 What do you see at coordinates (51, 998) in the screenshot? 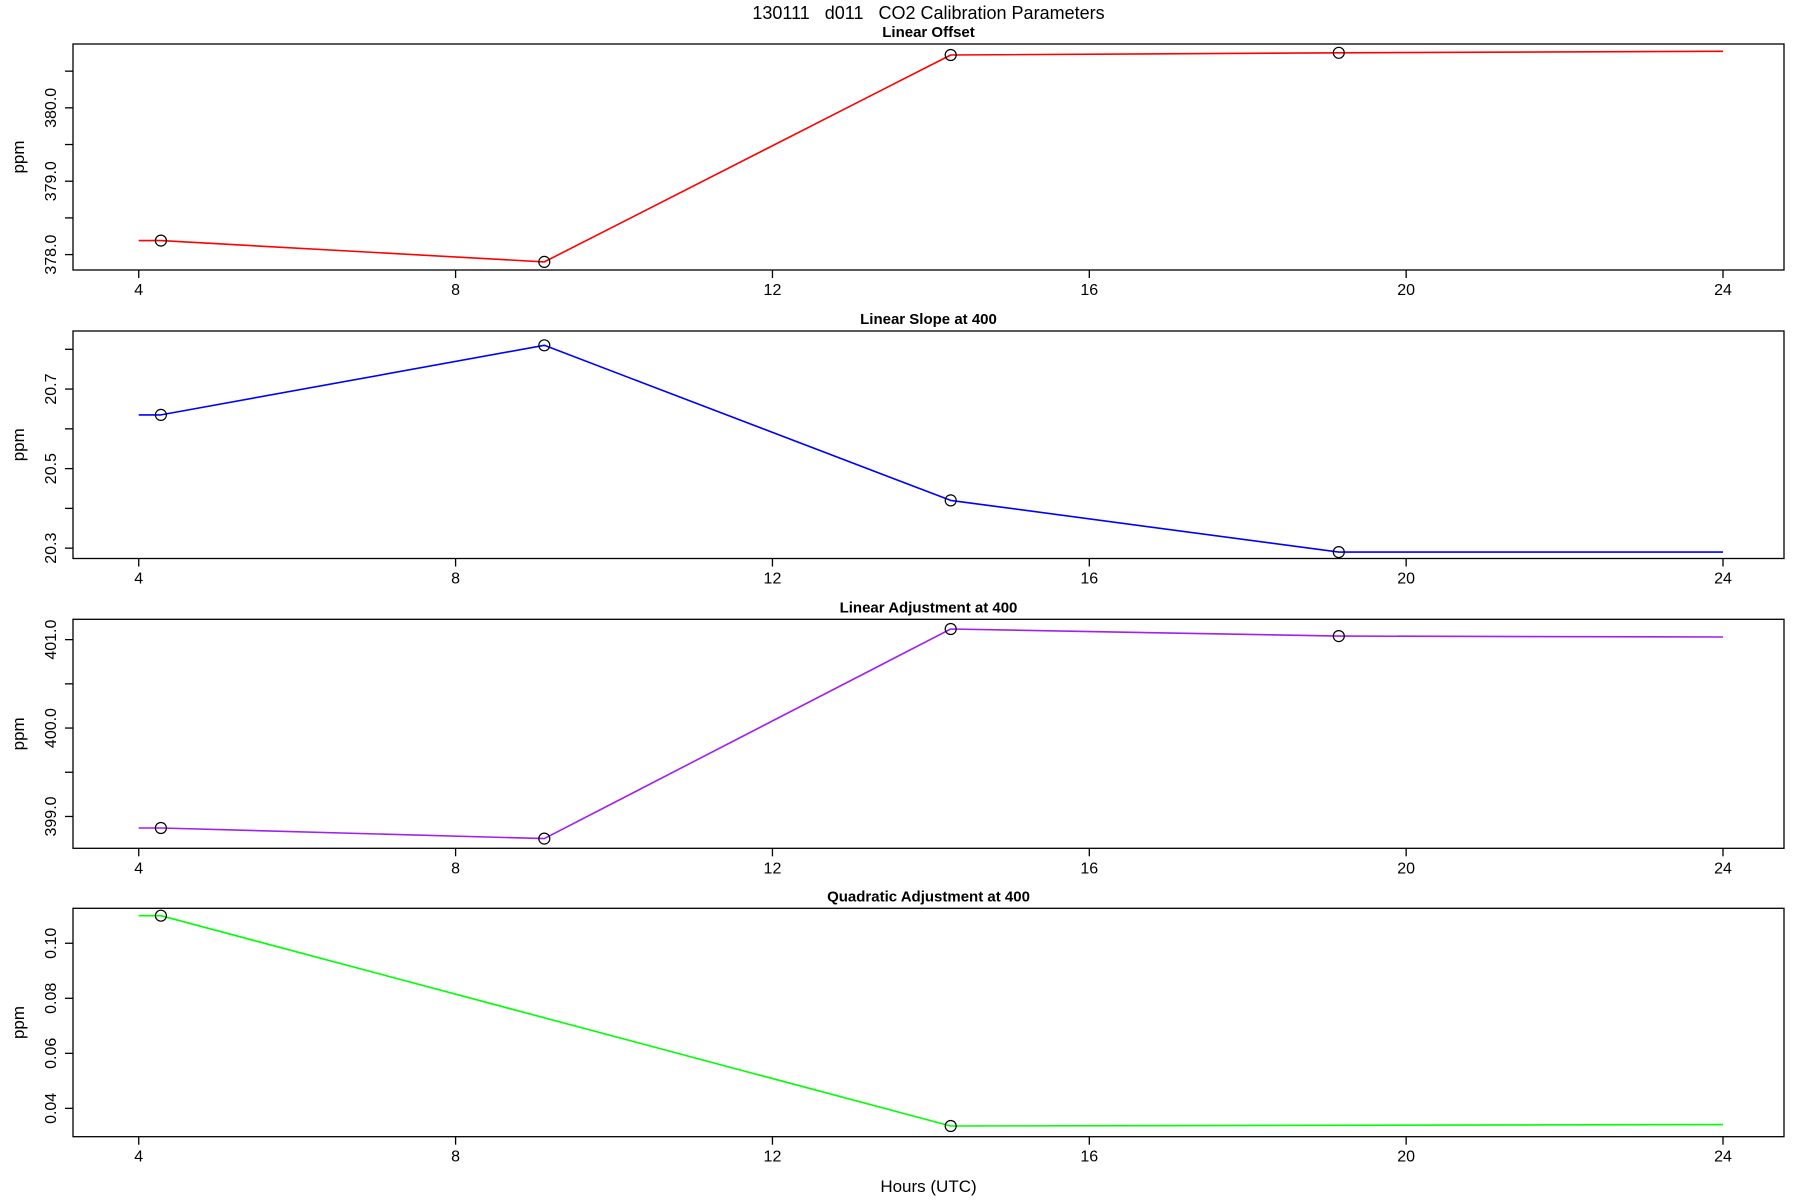
I see `y-tick-label: 0.08` at bounding box center [51, 998].